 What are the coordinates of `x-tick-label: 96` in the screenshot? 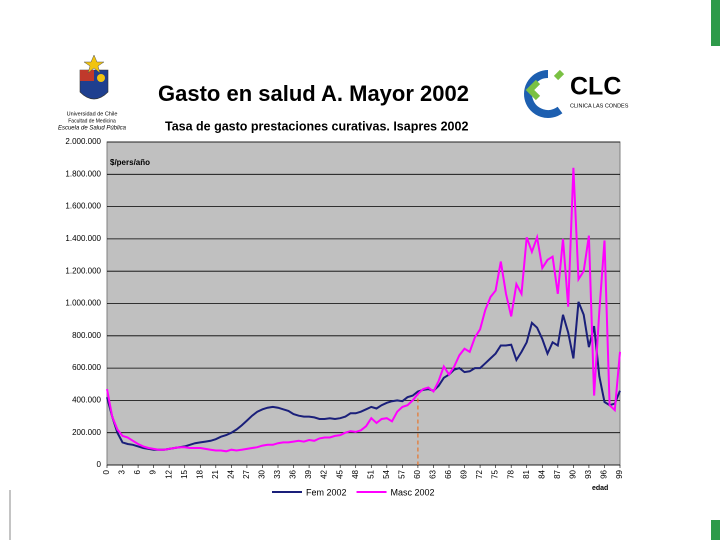 It's located at (604, 473).